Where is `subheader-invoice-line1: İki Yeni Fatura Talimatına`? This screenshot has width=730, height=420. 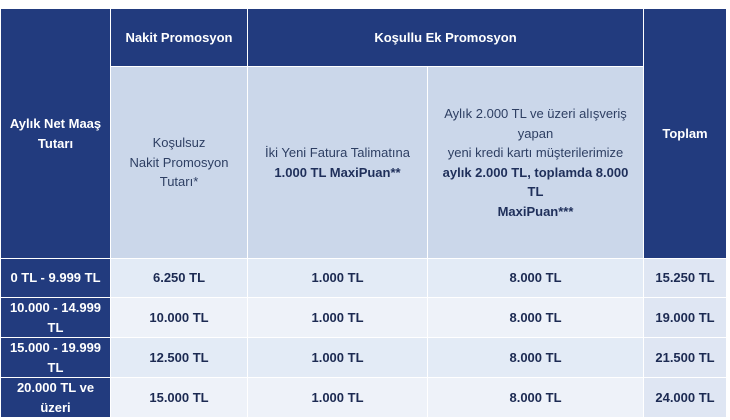 subheader-invoice-line1: İki Yeni Fatura Talimatına is located at coordinates (337, 152).